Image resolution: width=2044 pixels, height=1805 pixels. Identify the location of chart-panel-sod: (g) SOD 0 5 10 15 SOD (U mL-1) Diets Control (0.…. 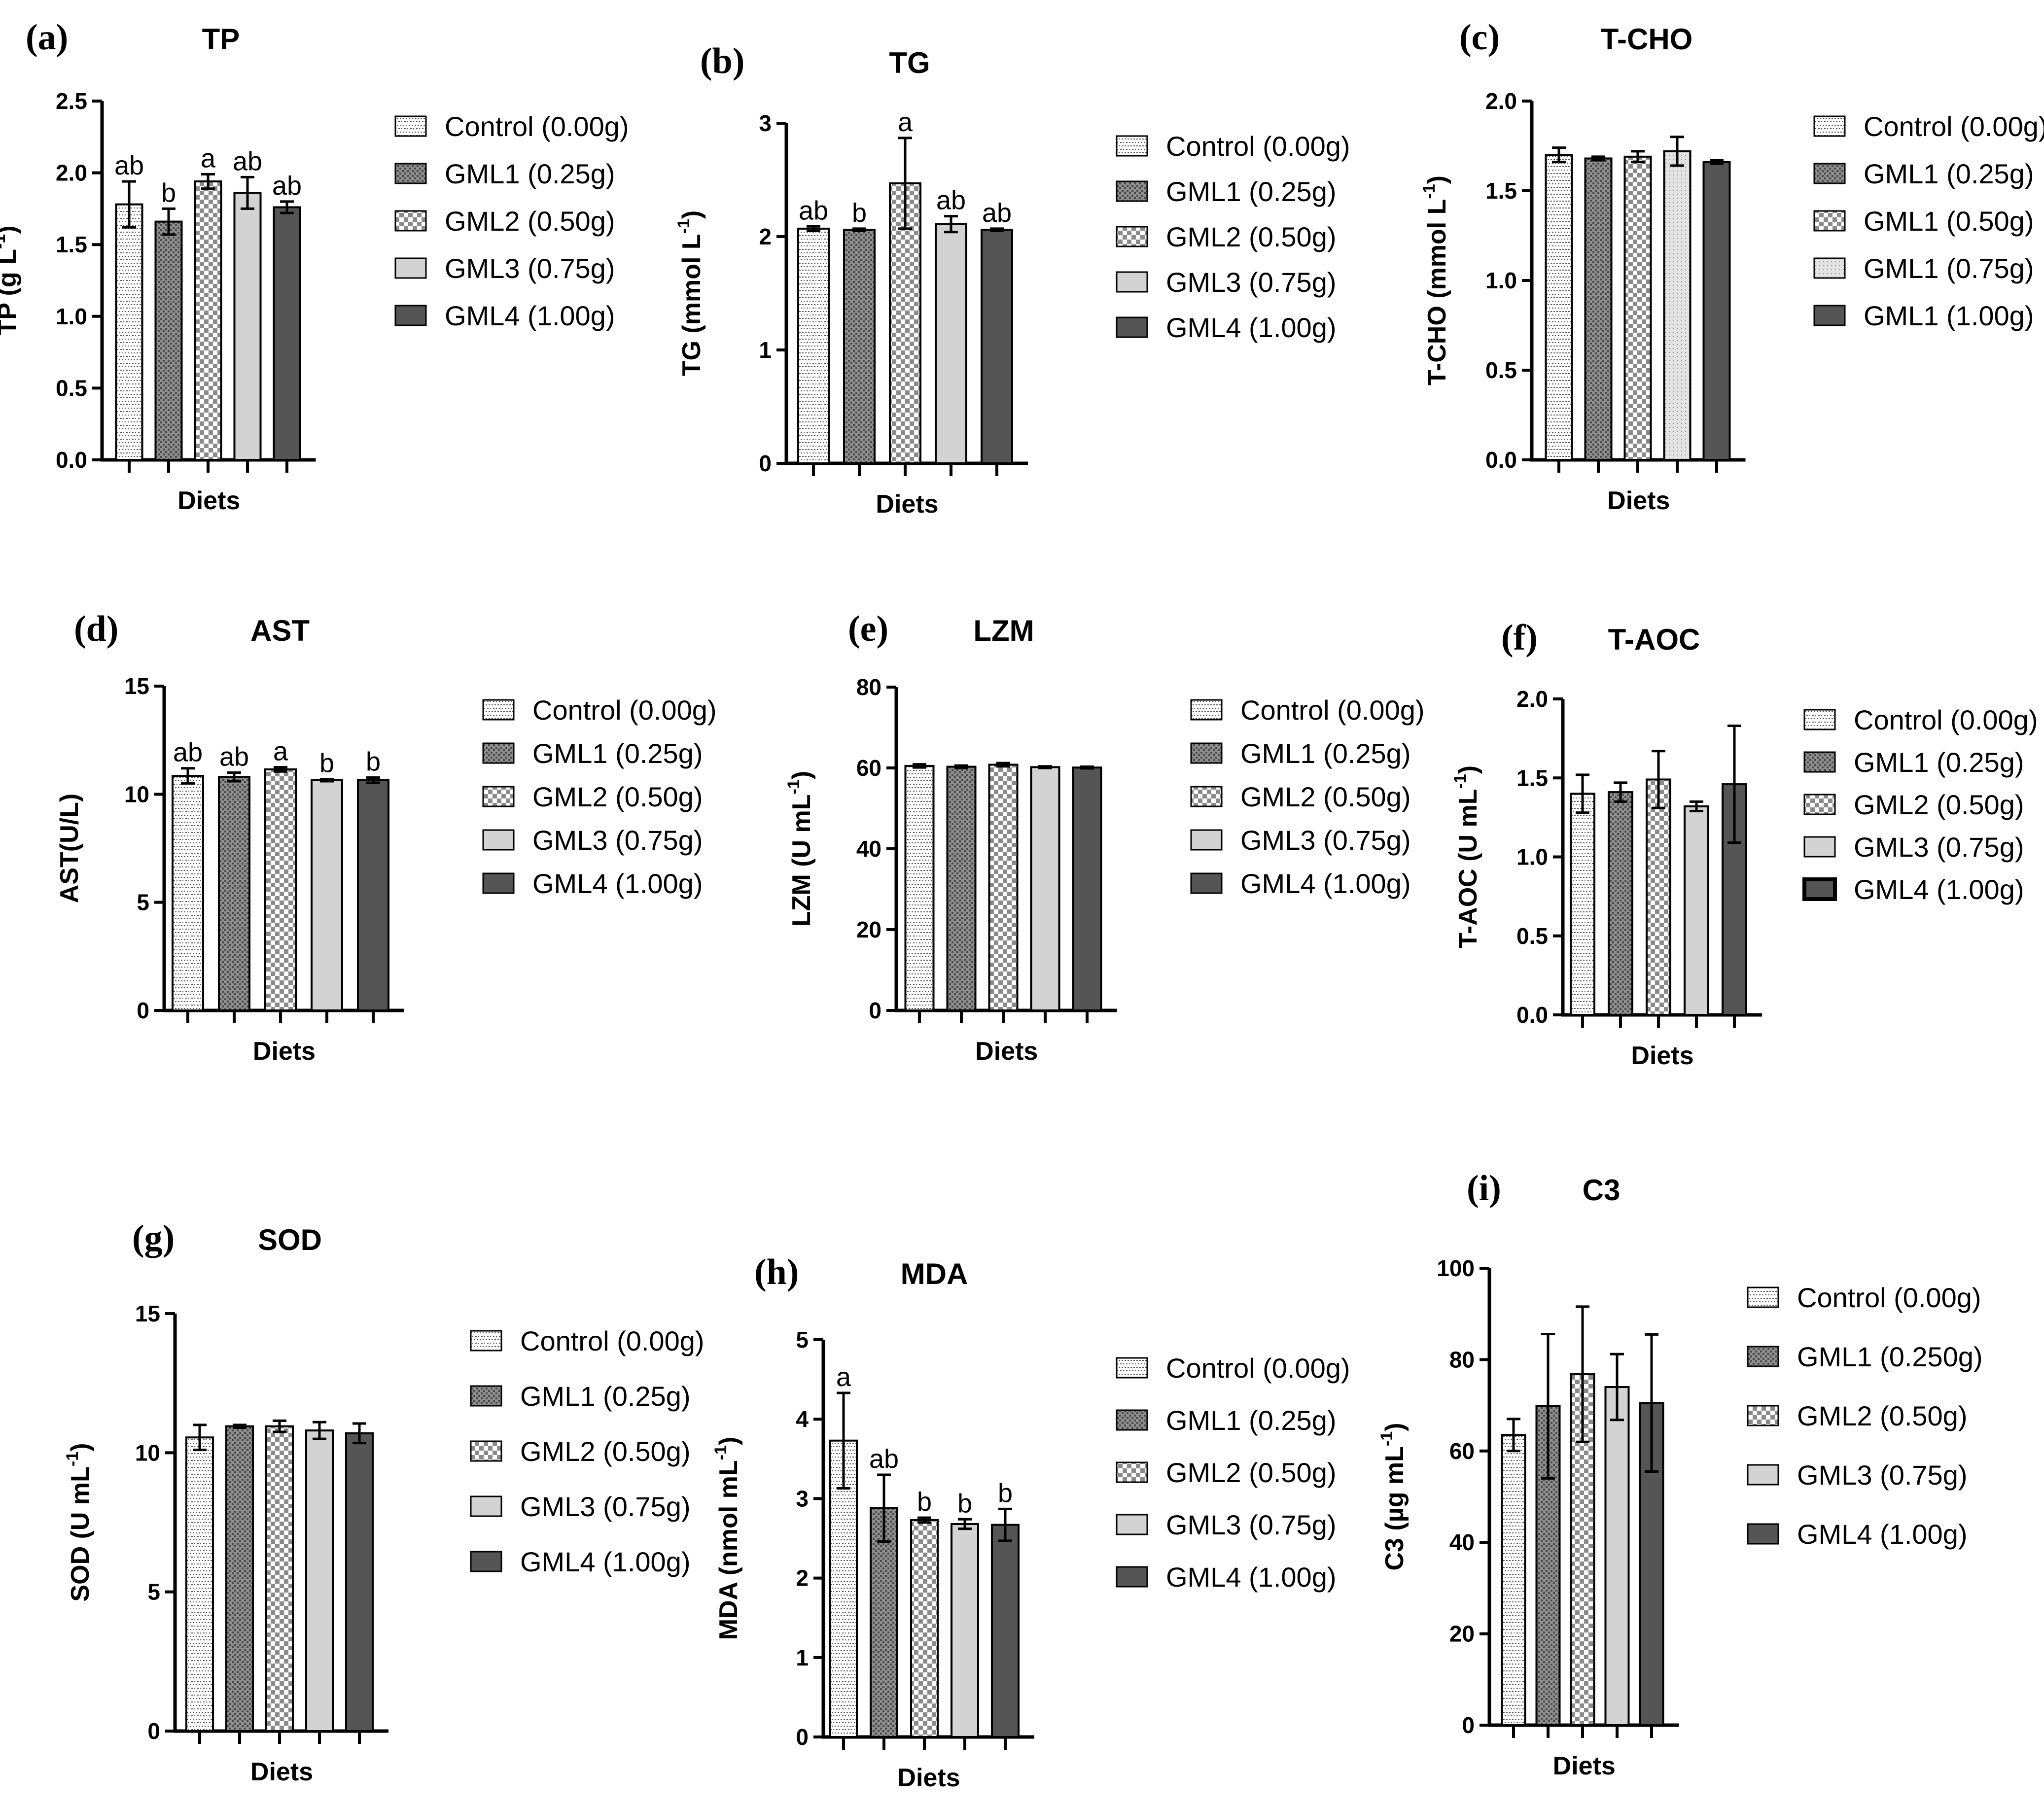
(384, 1502).